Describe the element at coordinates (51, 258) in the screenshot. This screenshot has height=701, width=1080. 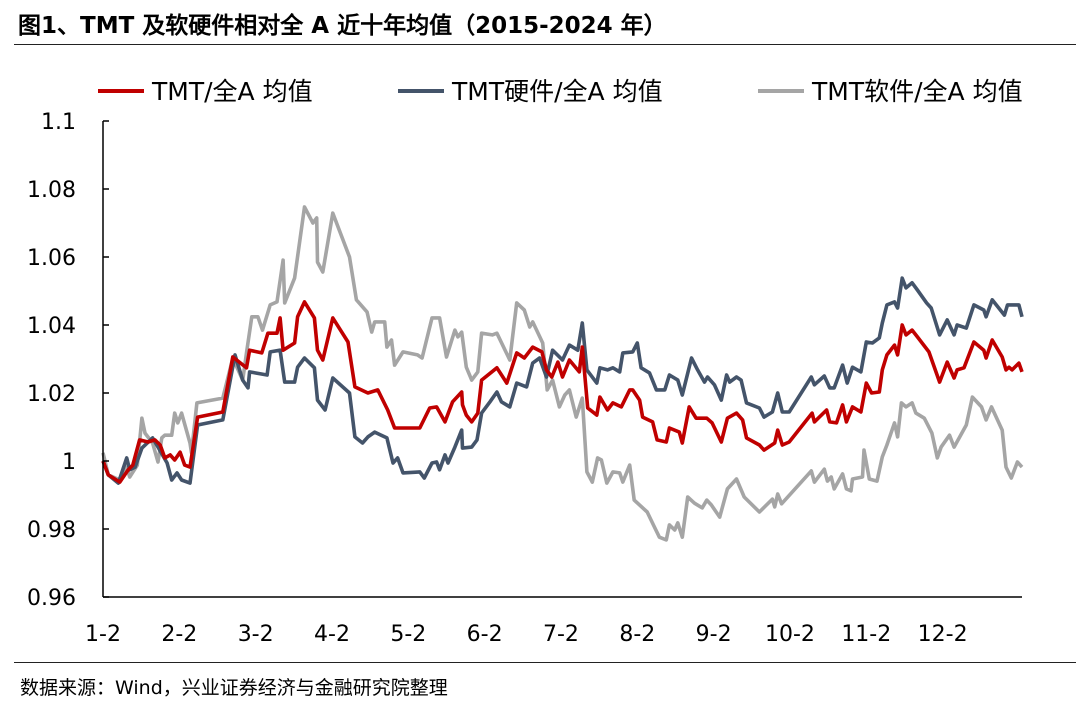
I see `y-tick-label: 1.06` at that location.